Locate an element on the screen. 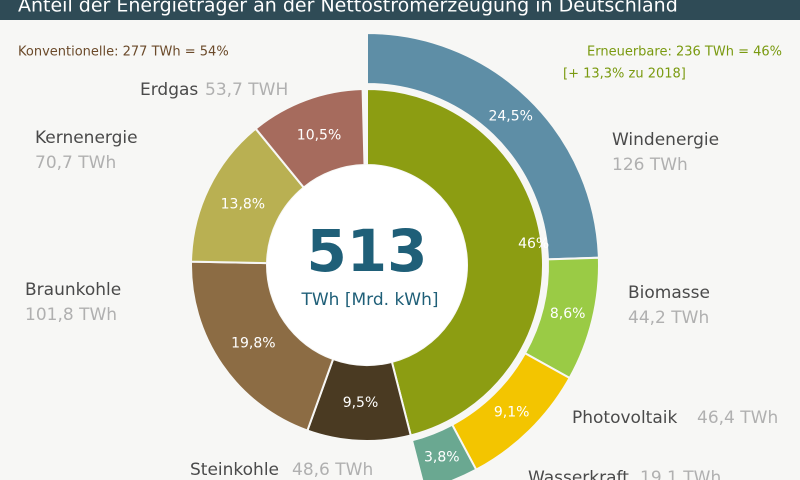 The width and height of the screenshot is (800, 480). amount-label: 70,7 TWh is located at coordinates (75, 163).